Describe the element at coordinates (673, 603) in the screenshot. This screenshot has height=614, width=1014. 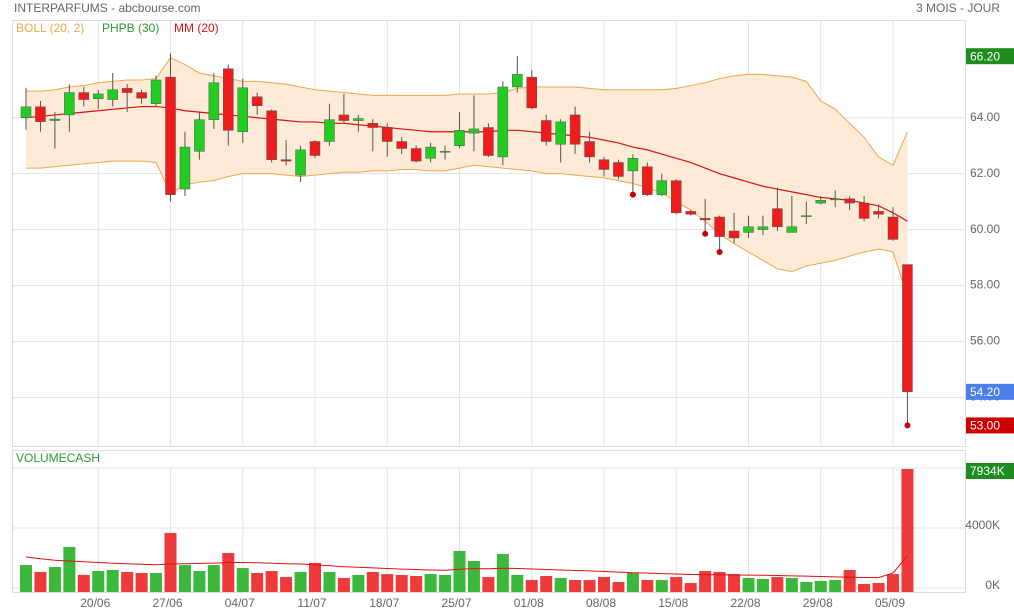
I see `x-tick-label: 15/08` at that location.